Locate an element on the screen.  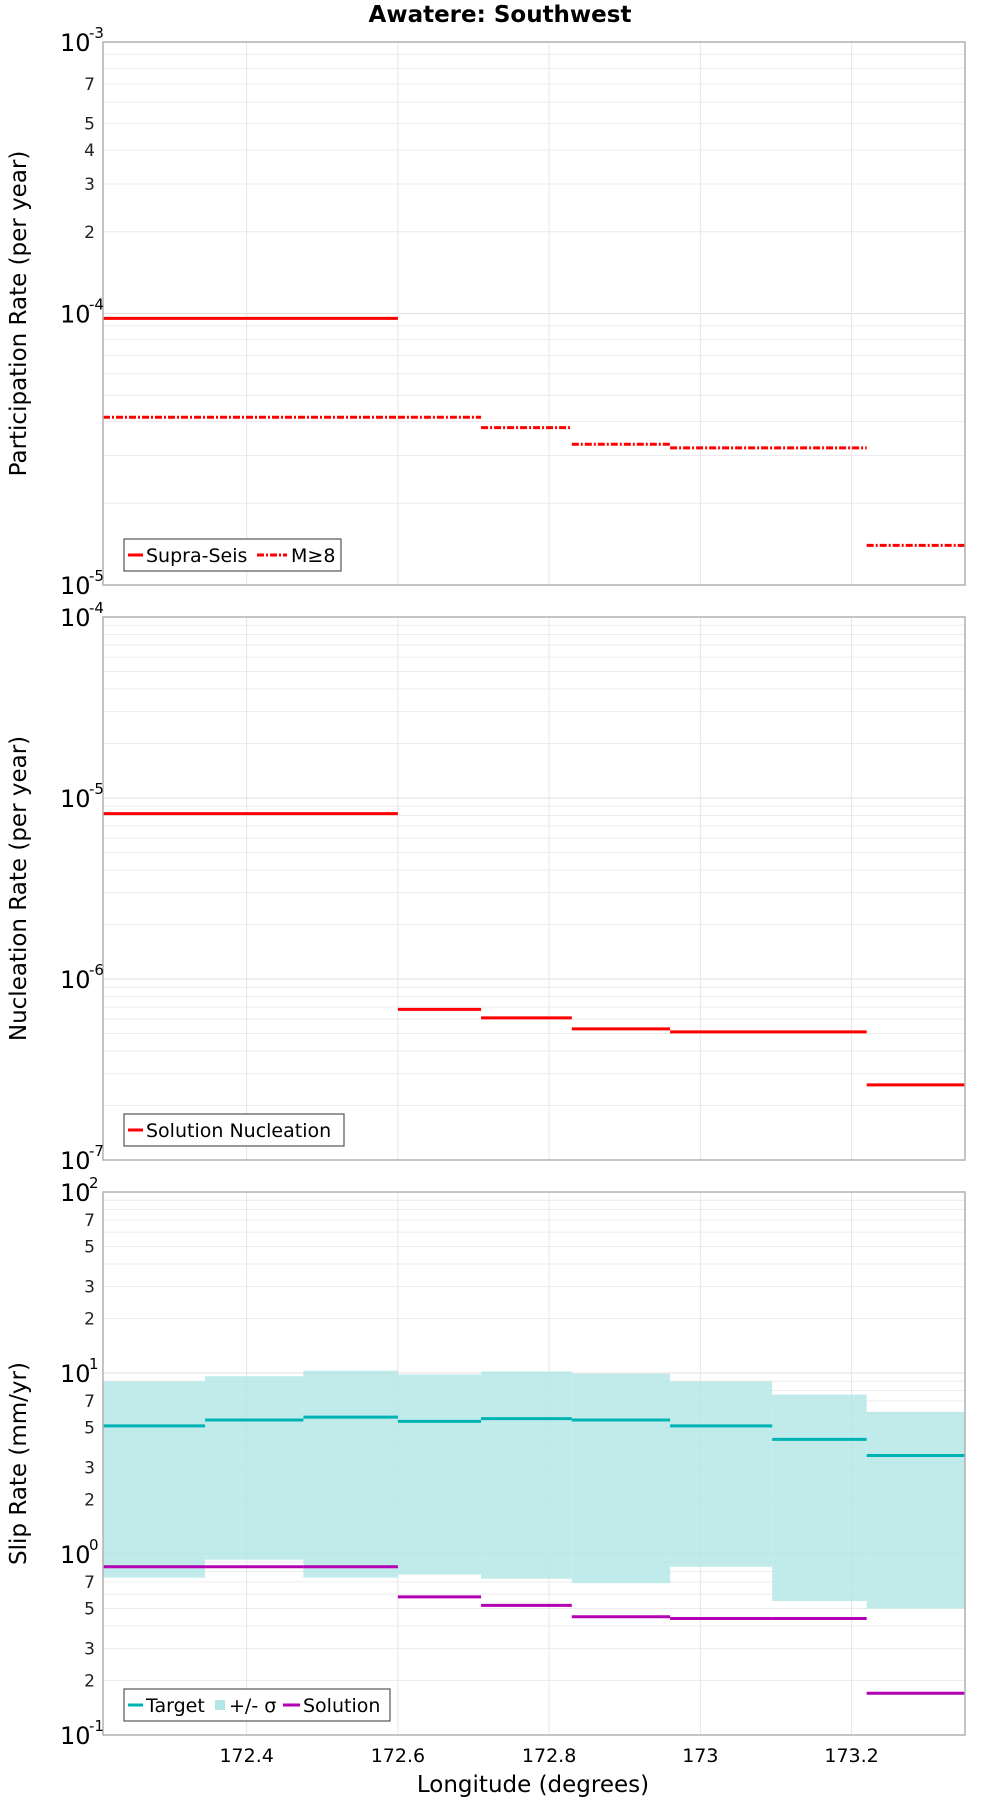
x-tick-label-4: 173.2 is located at coordinates (851, 1756).